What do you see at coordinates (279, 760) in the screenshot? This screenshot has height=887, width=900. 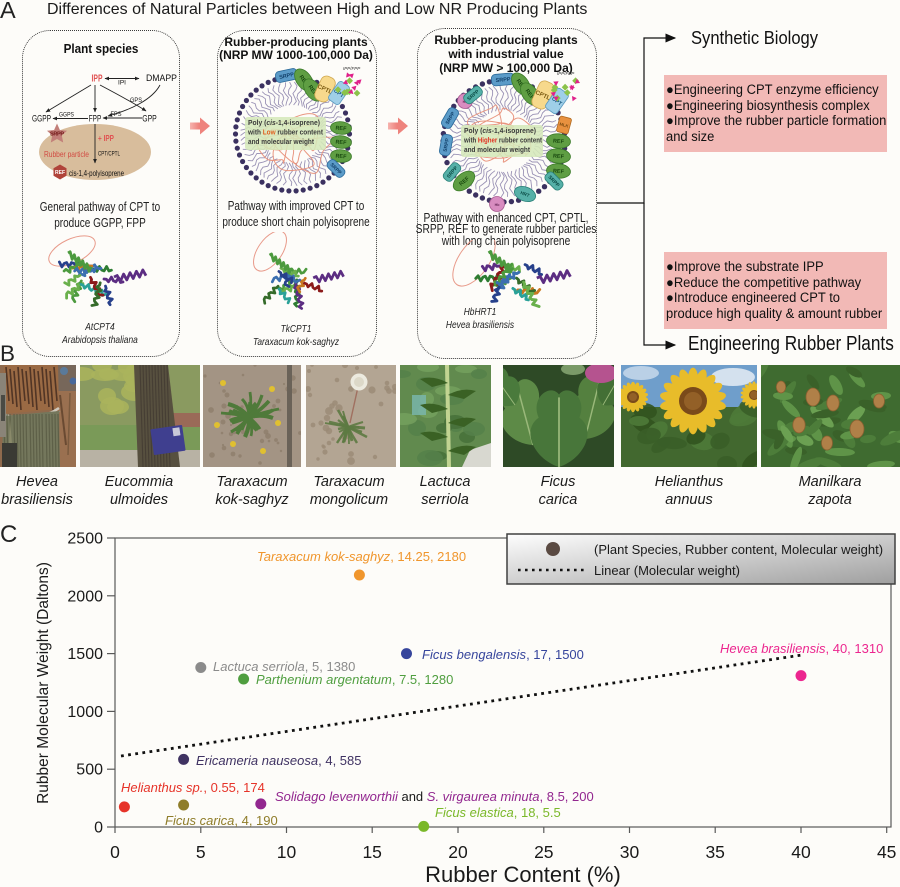 I see `svg-text: Ericameria nauseosa, 4, 585` at bounding box center [279, 760].